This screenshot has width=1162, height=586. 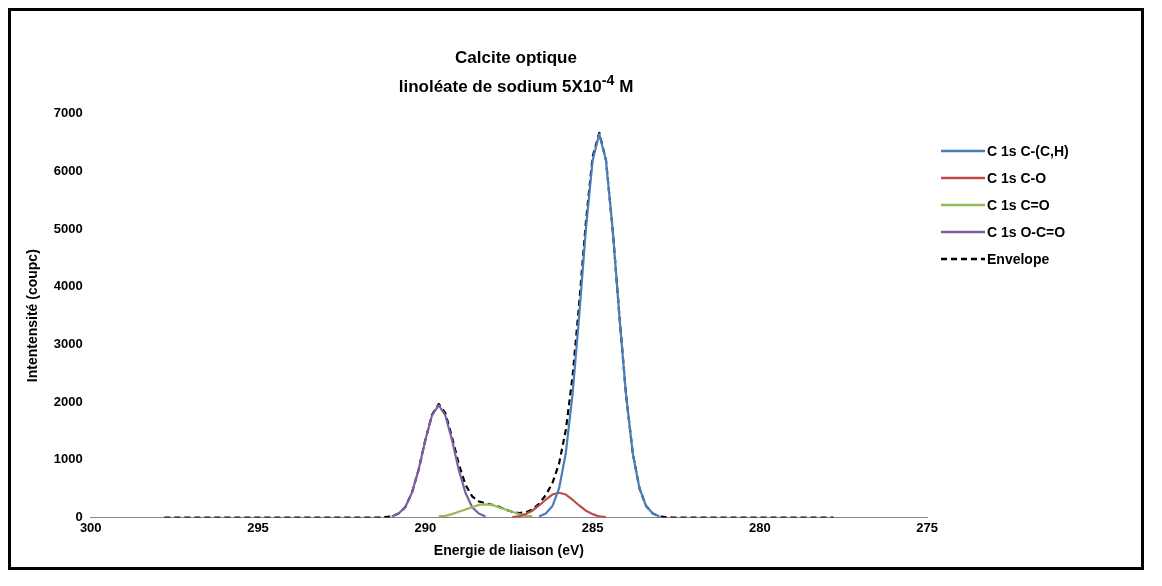 What do you see at coordinates (68, 286) in the screenshot?
I see `y-tick-label: 4000` at bounding box center [68, 286].